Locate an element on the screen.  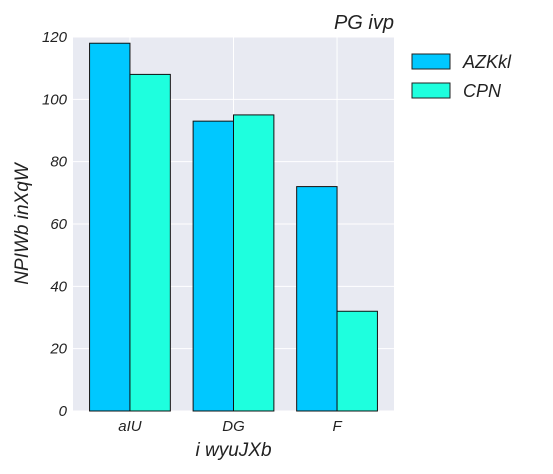
x-axis-label: i wyuJXb is located at coordinates (233, 450).